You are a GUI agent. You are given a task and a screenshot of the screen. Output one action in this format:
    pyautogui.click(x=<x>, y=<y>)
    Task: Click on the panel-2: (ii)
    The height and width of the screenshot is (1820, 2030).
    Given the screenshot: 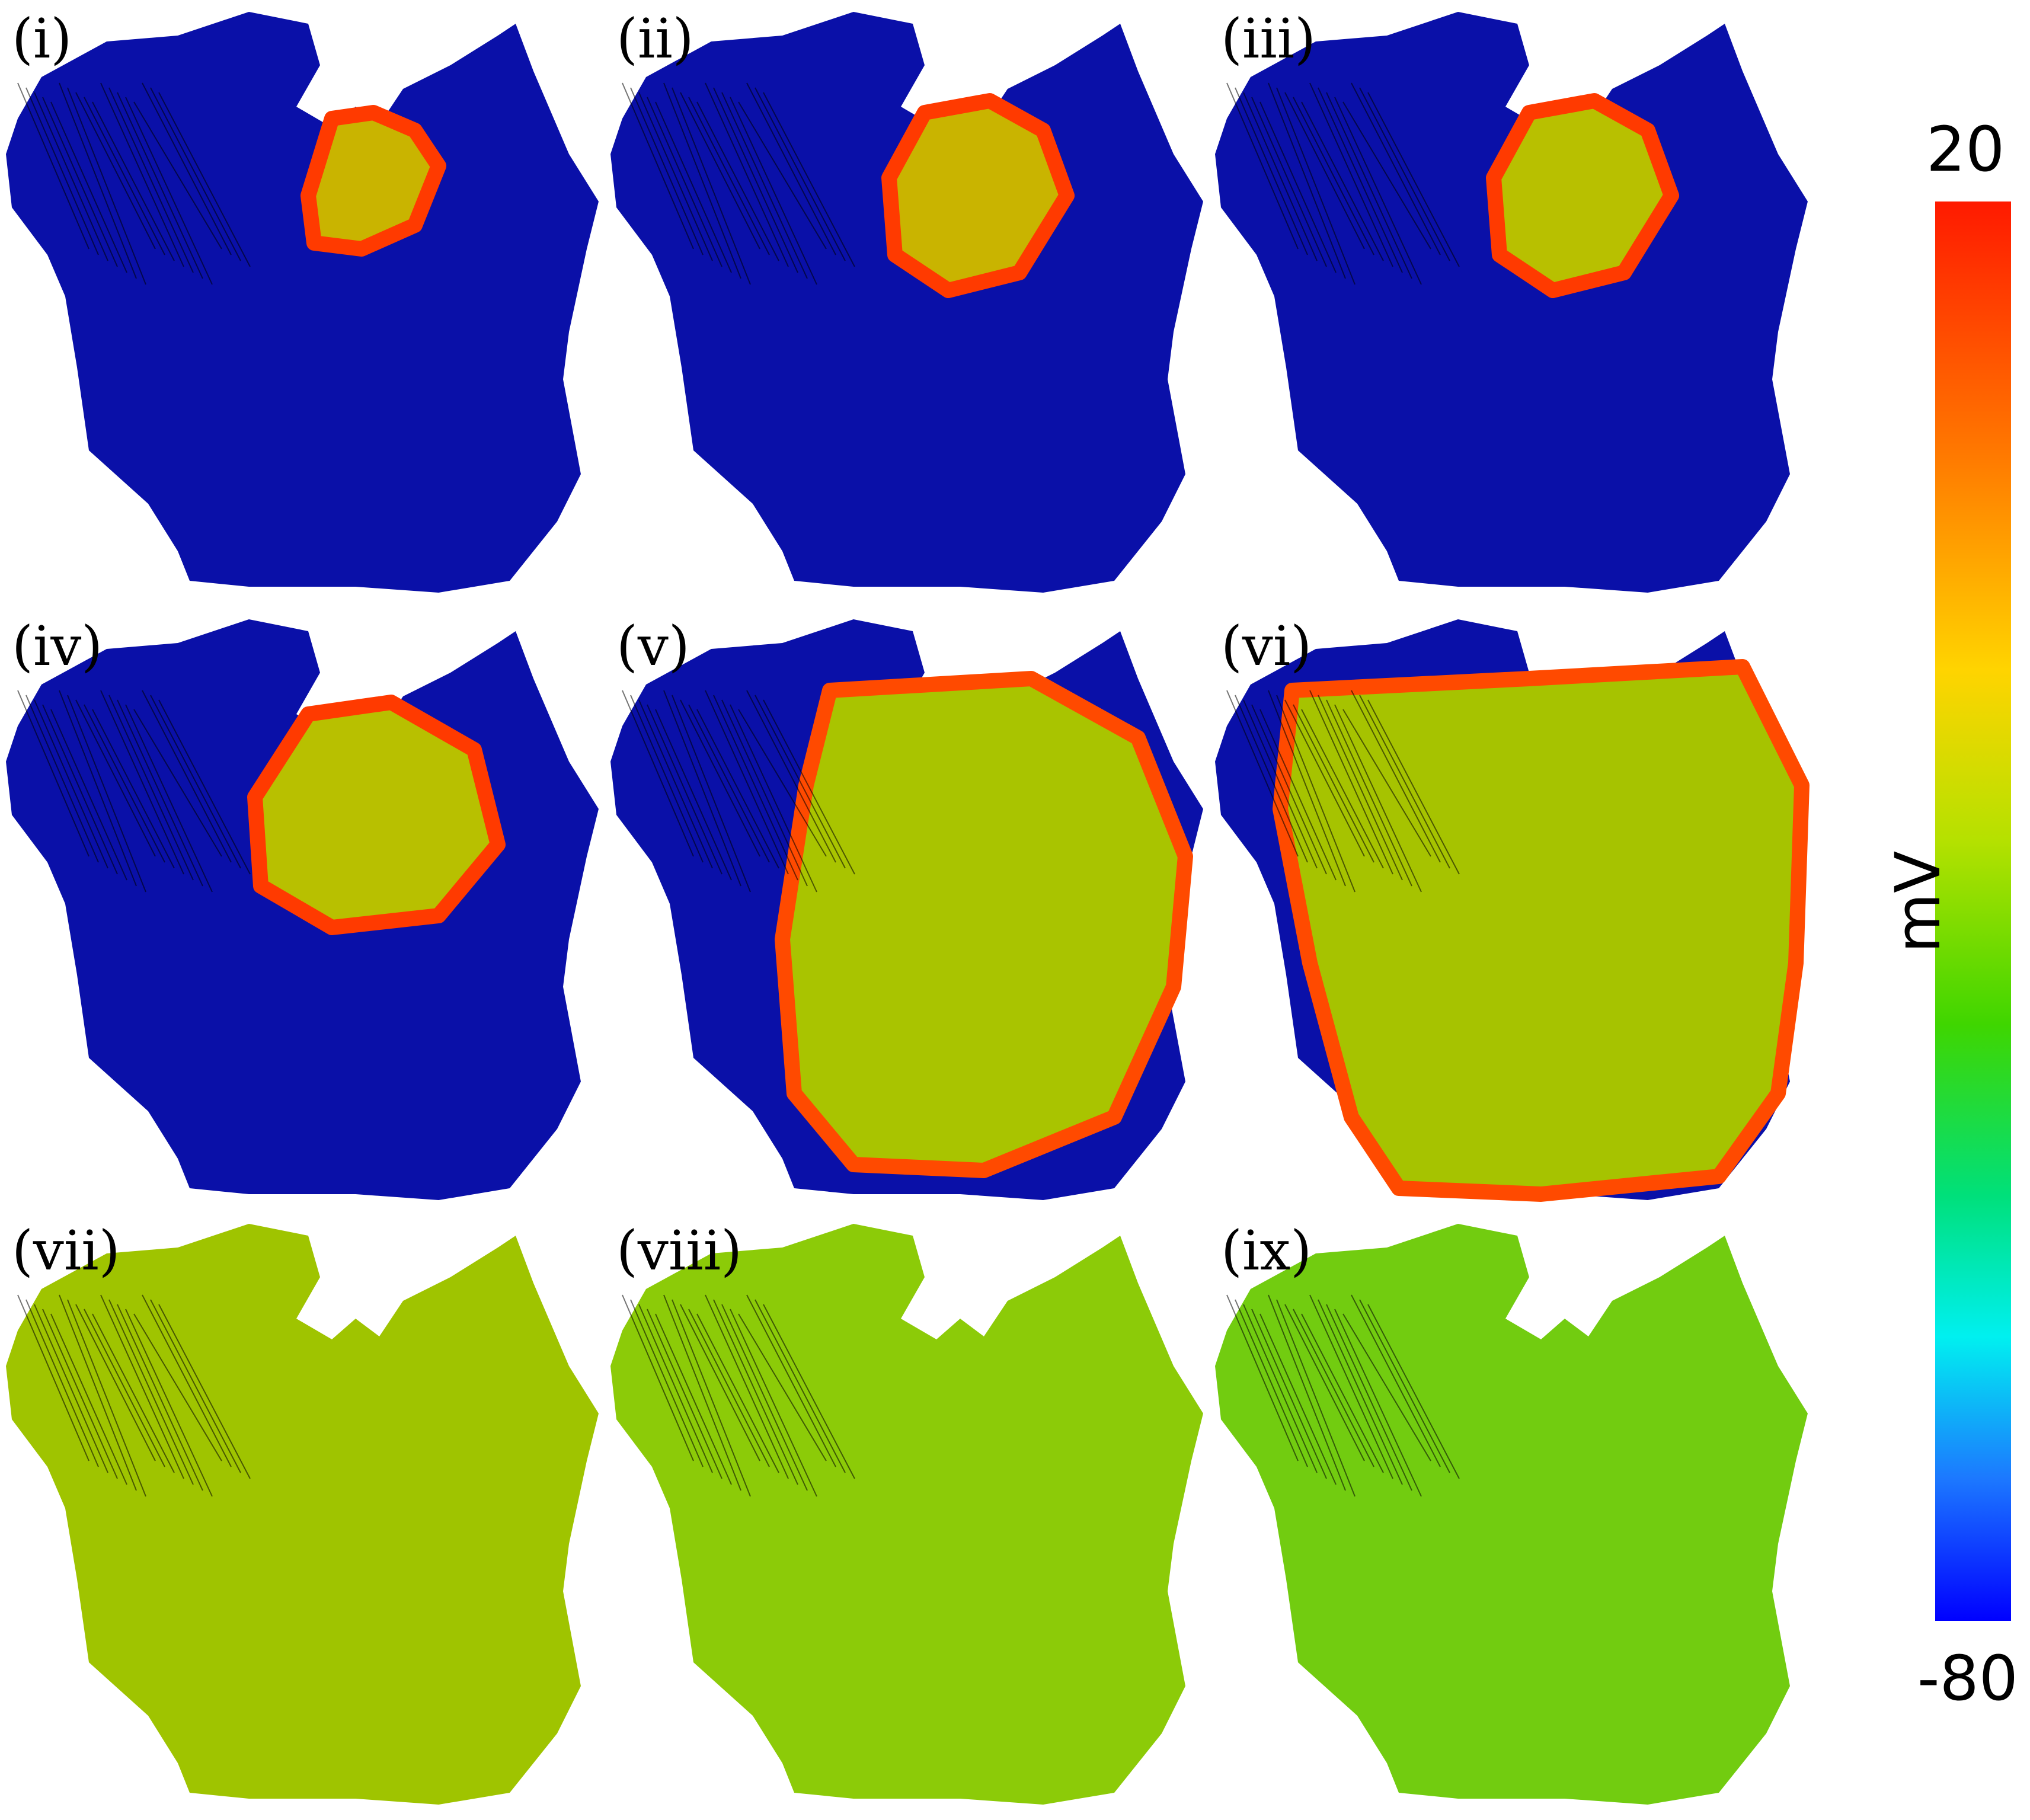 What is the action you would take?
    pyautogui.click(x=907, y=299)
    